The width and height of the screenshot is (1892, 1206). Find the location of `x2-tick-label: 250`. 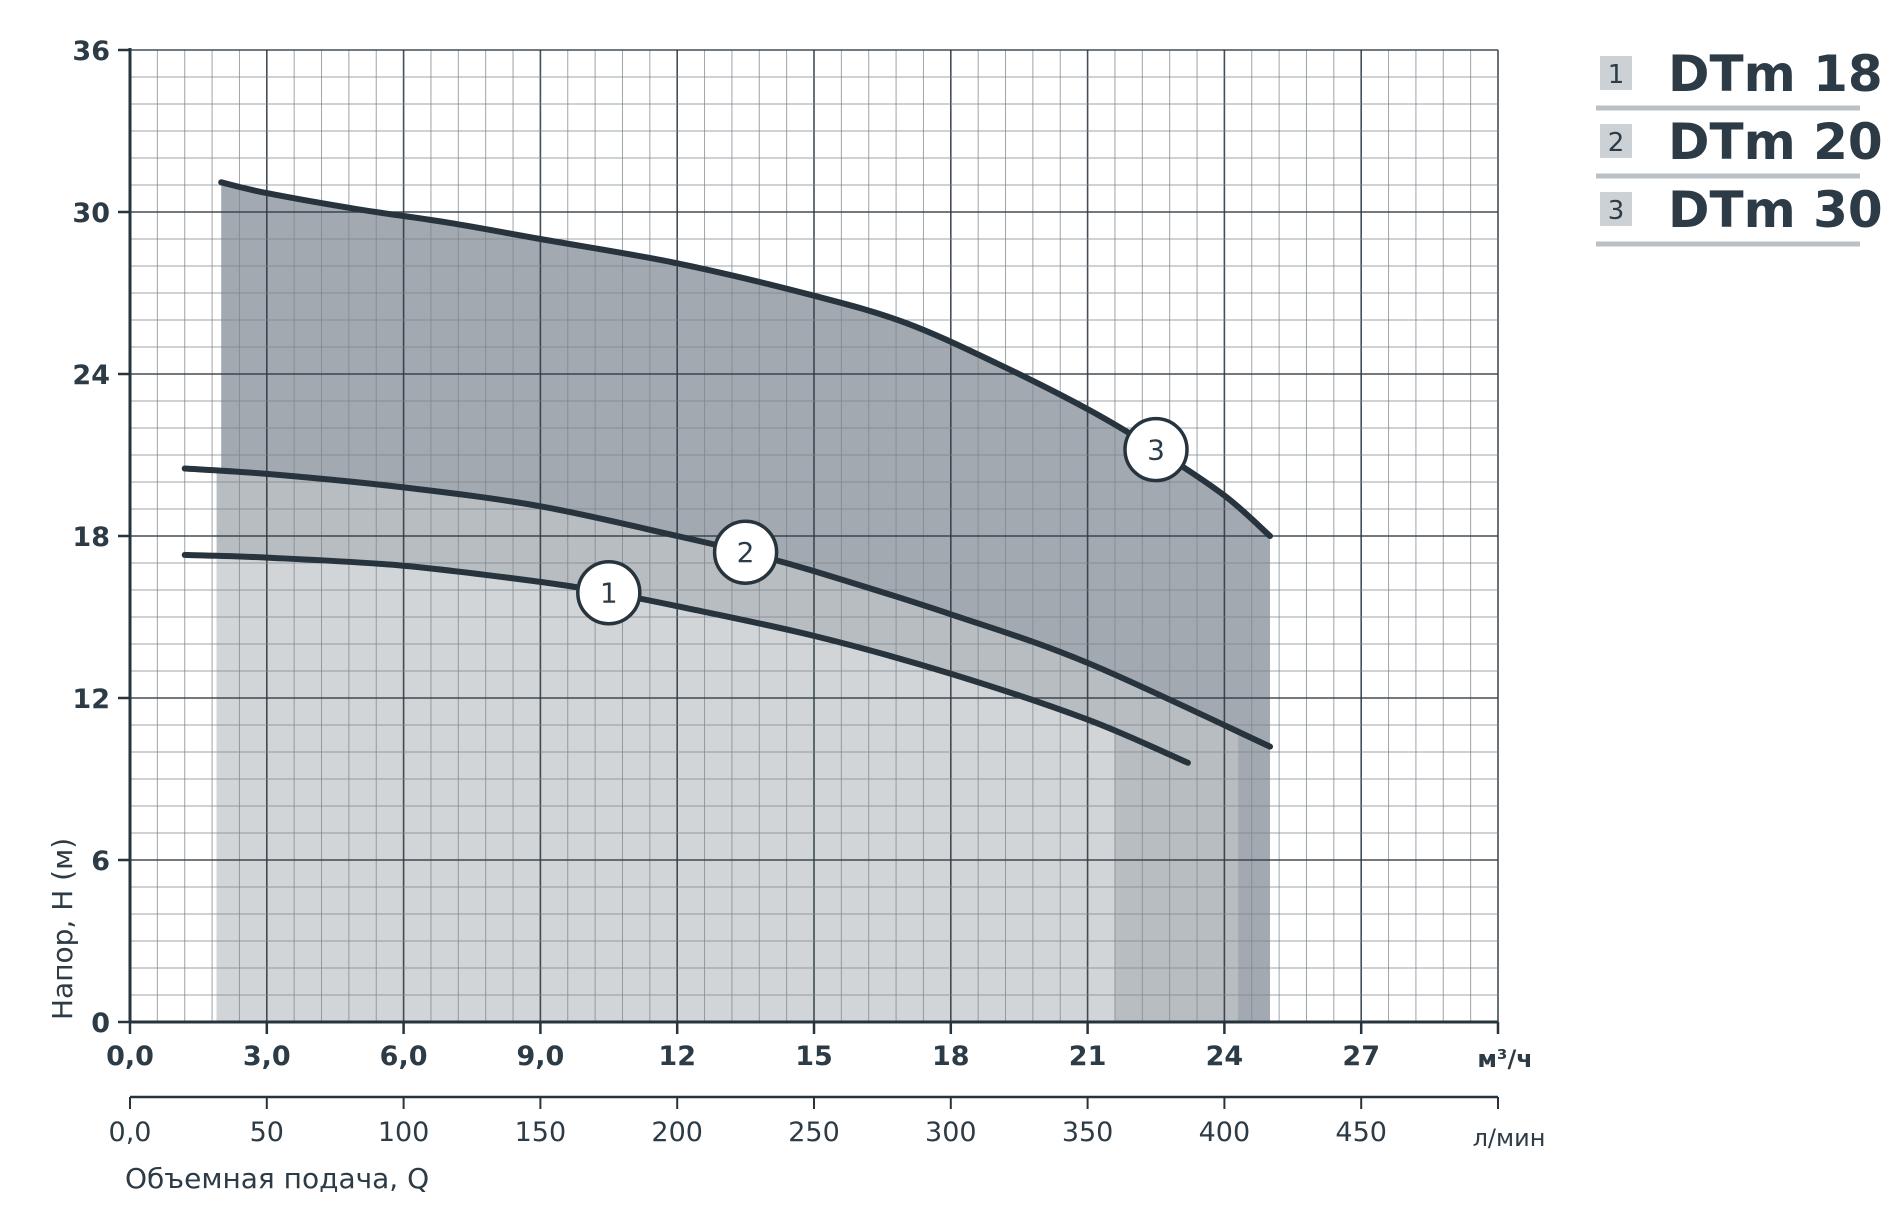

x2-tick-label: 250 is located at coordinates (814, 1132).